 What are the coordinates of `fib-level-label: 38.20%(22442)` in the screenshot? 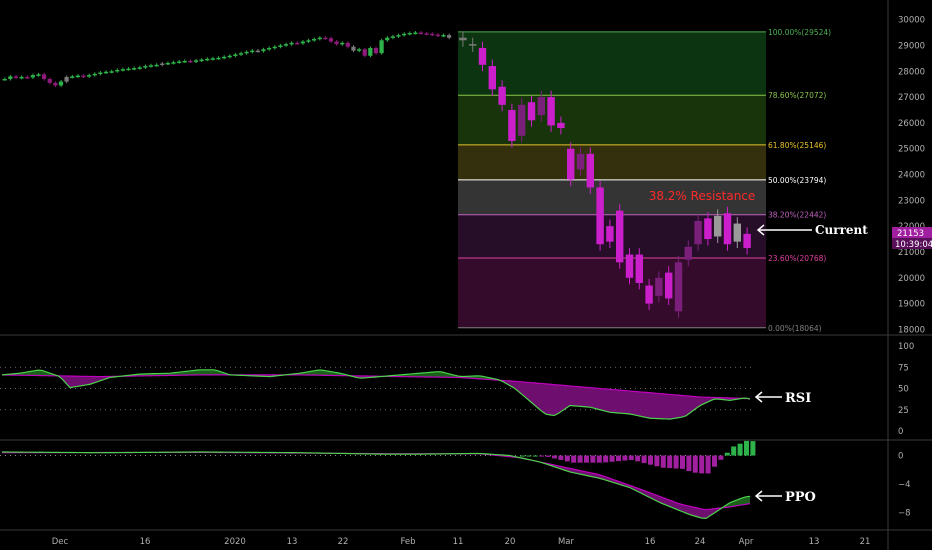 It's located at (797, 215).